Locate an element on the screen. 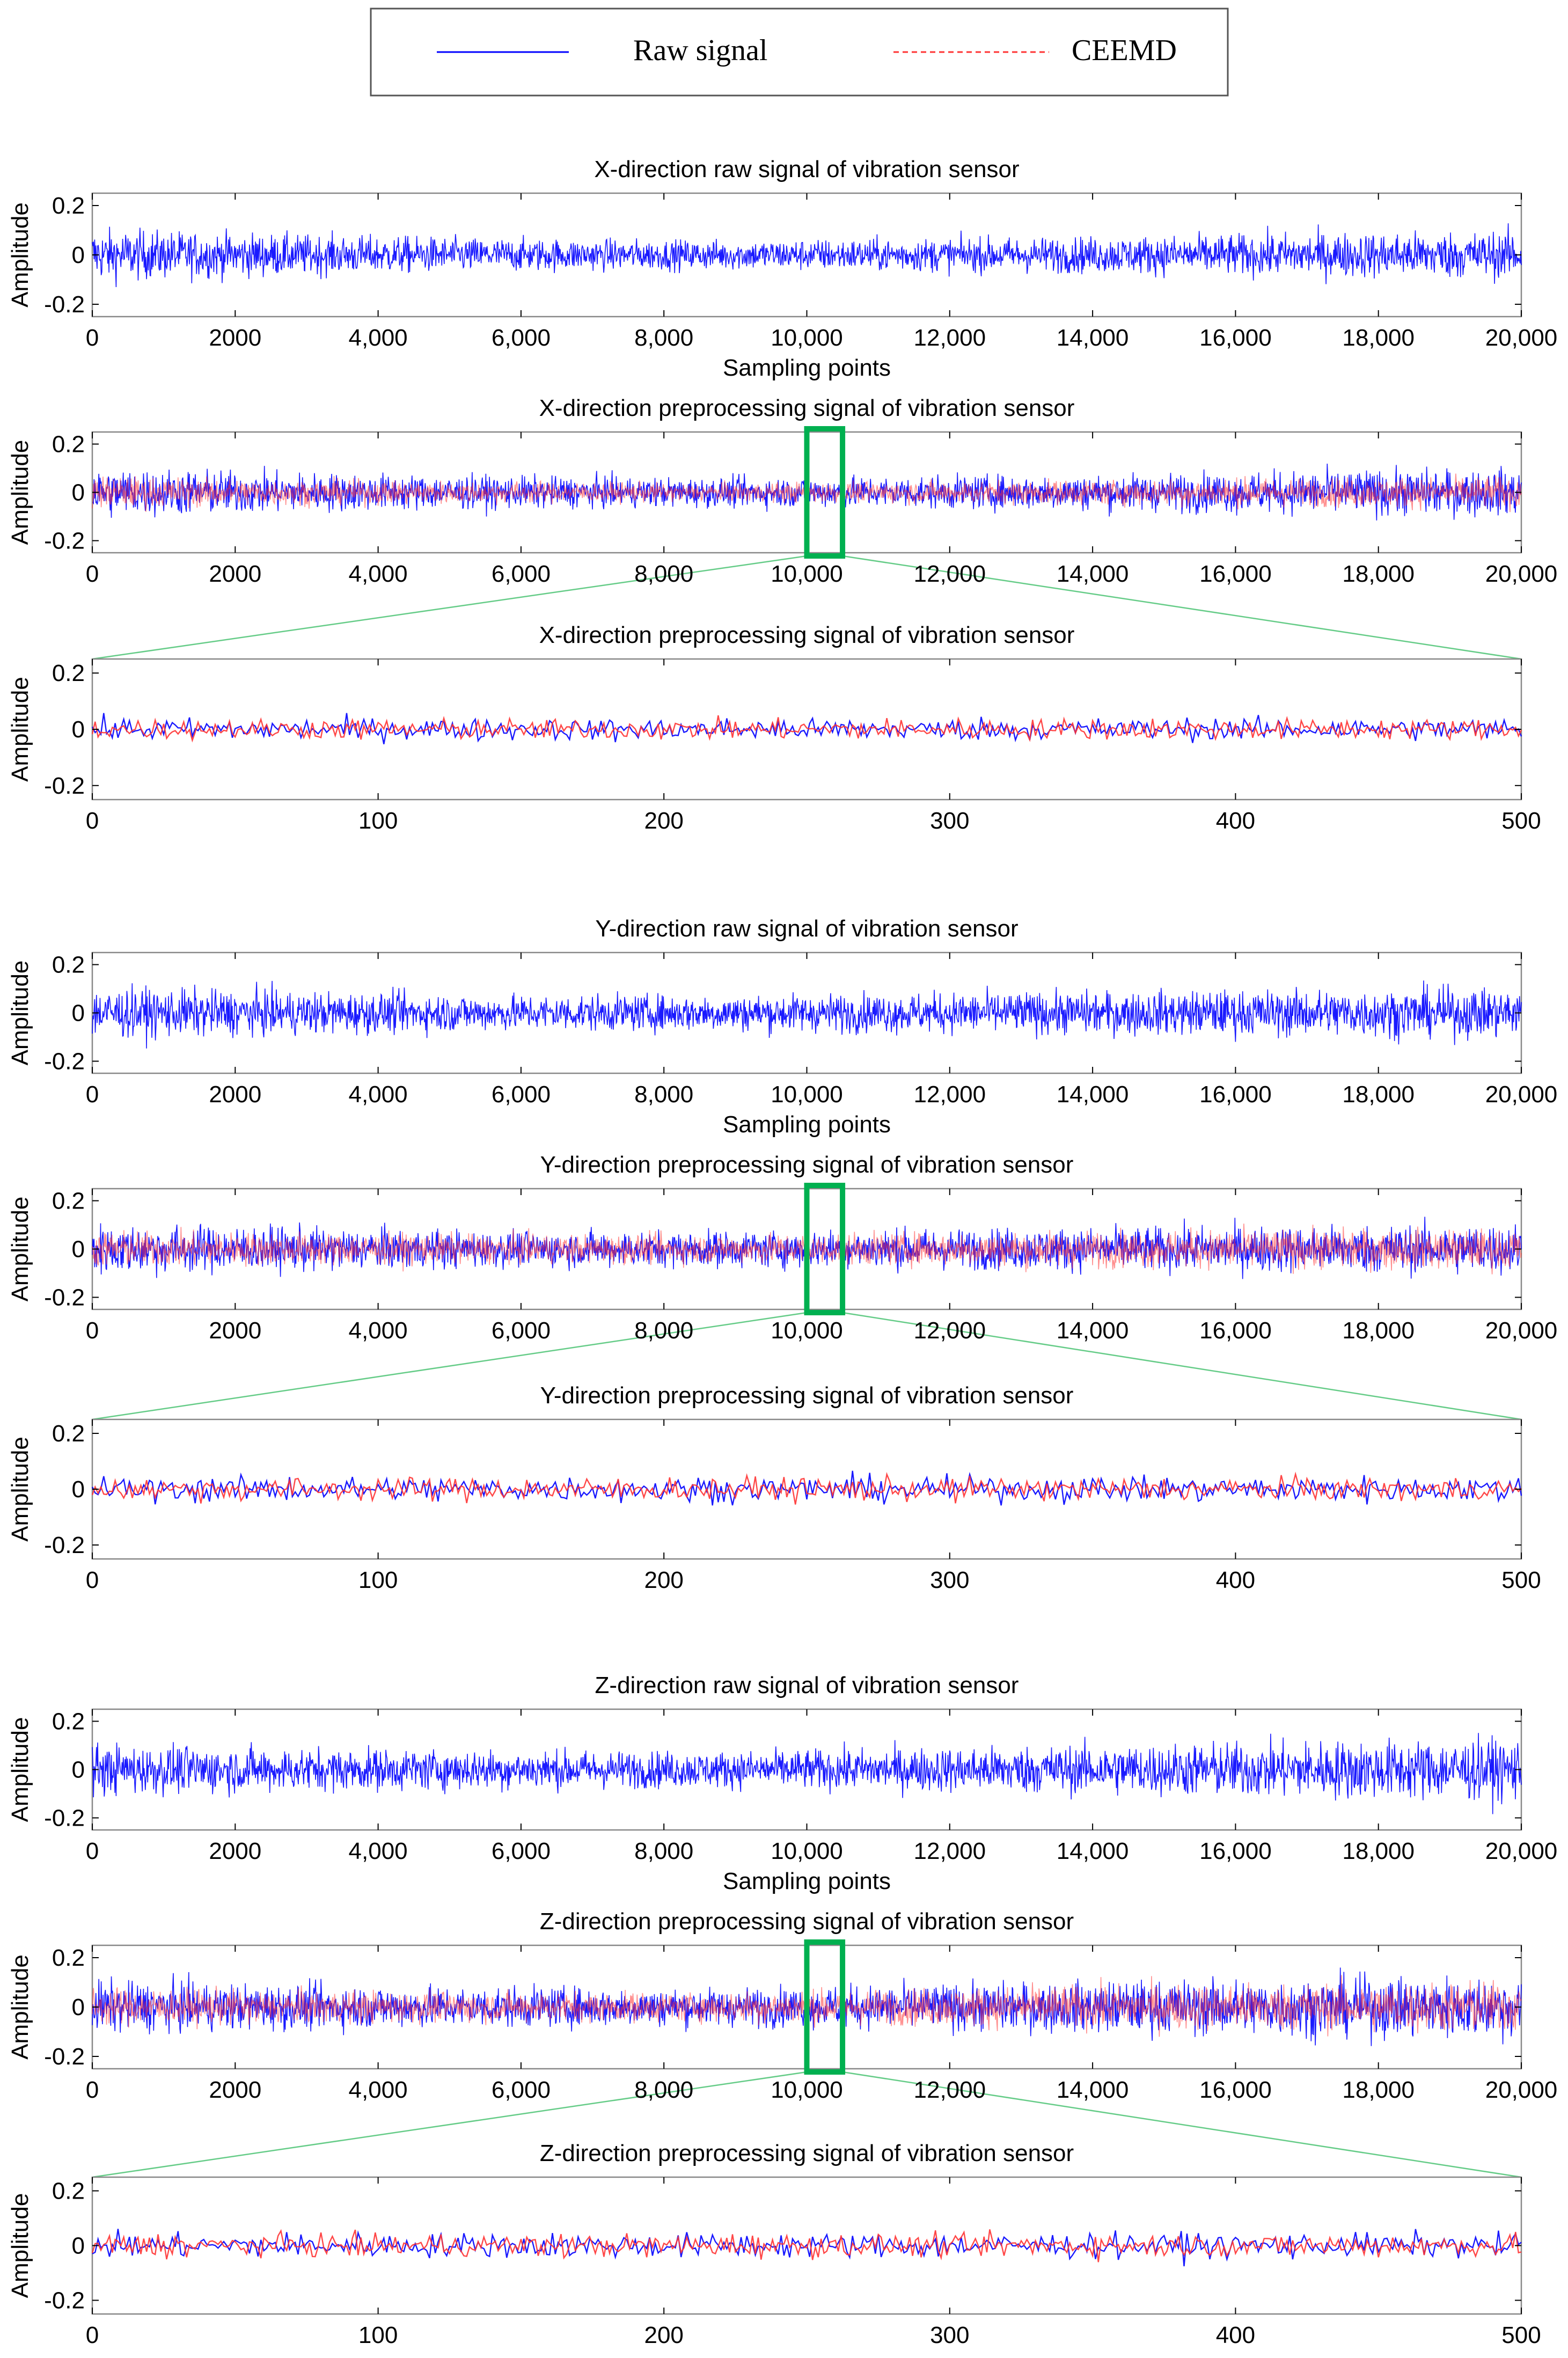  series-raw-line is located at coordinates (807, 1773).